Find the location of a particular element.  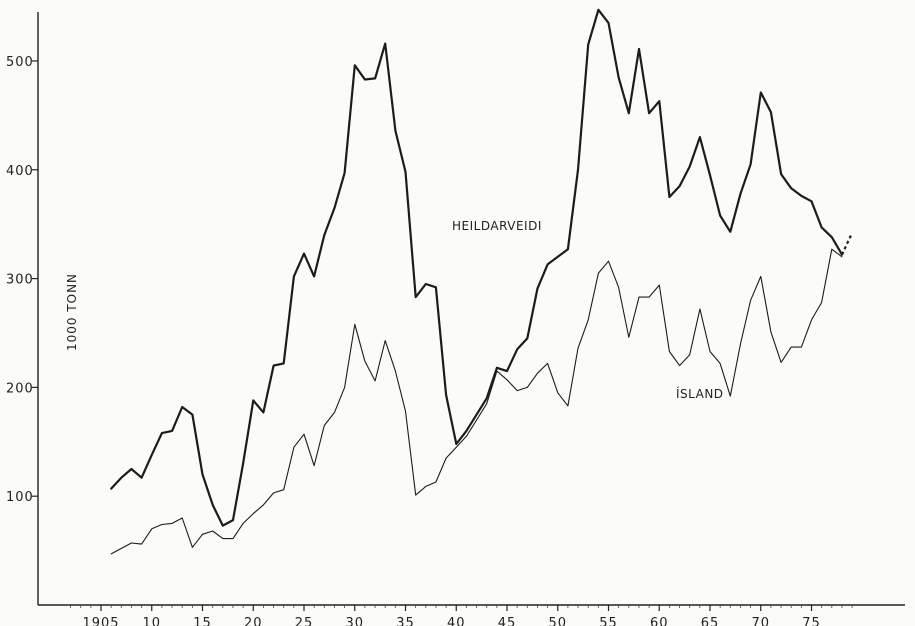

x-tick-label: 20 is located at coordinates (253, 621).